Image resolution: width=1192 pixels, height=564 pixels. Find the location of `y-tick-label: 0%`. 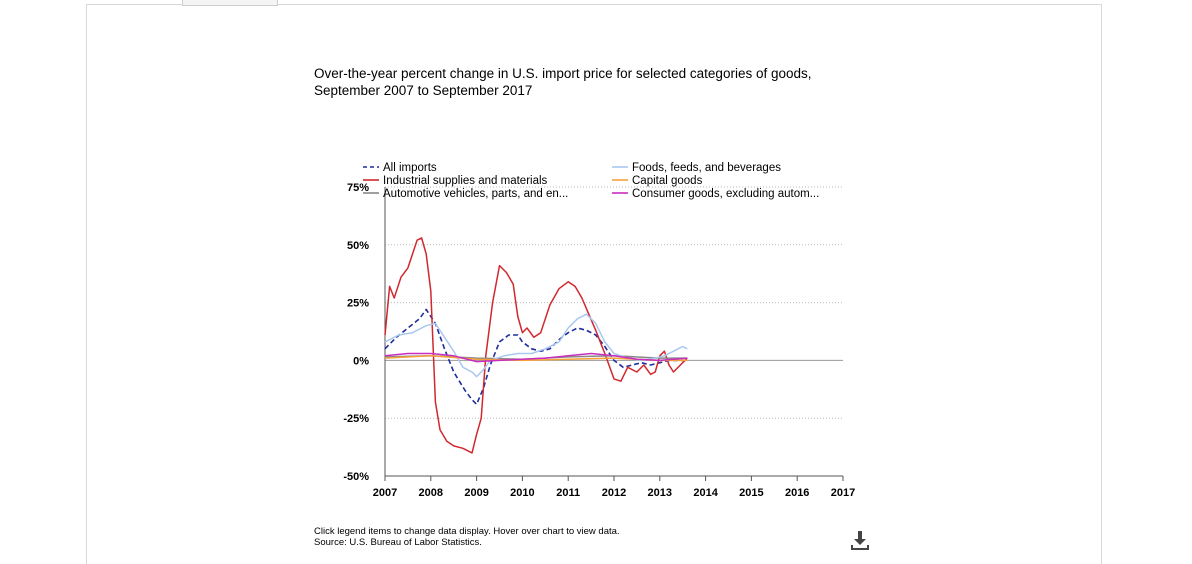

y-tick-label: 0% is located at coordinates (361, 361).